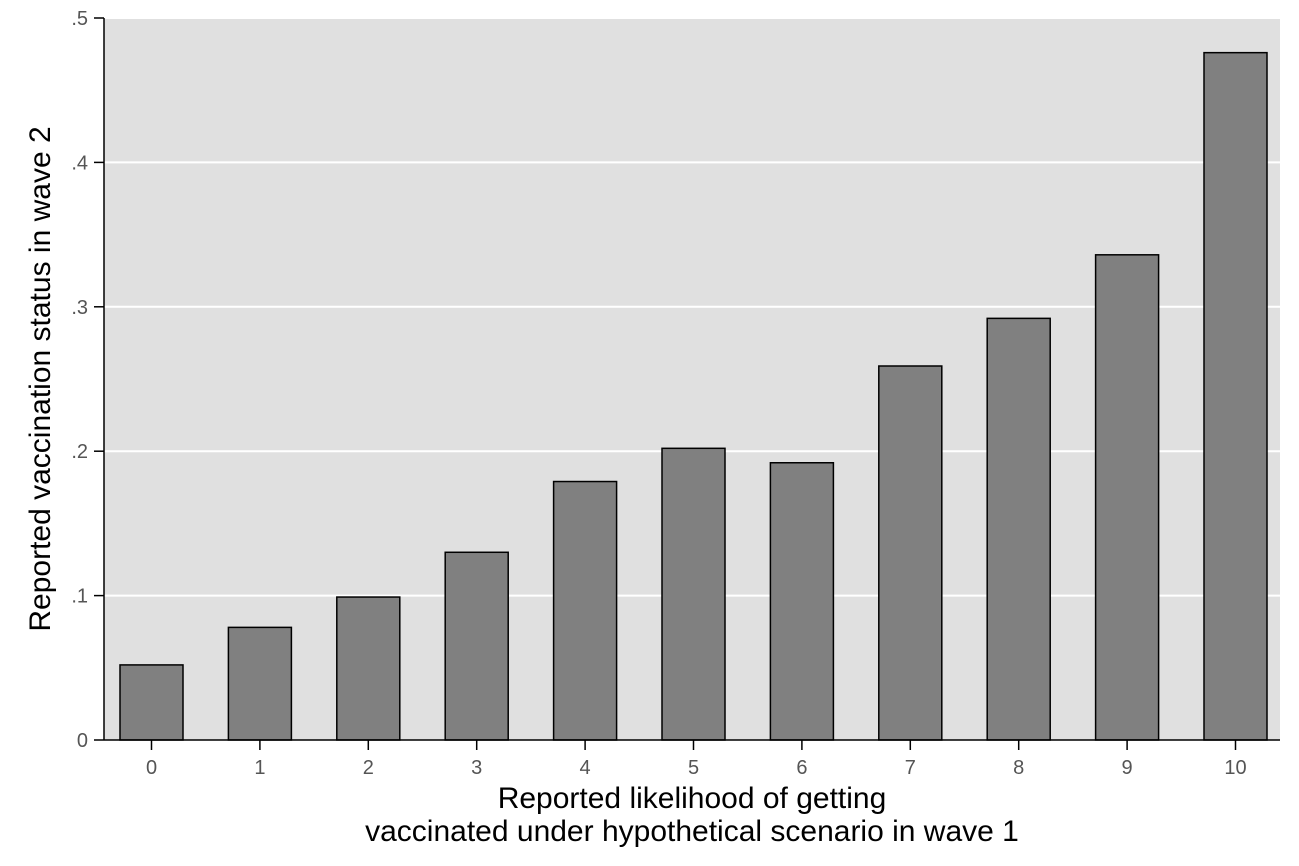 Image resolution: width=1299 pixels, height=866 pixels. What do you see at coordinates (693, 768) in the screenshot?
I see `x-tick-label-5: 5` at bounding box center [693, 768].